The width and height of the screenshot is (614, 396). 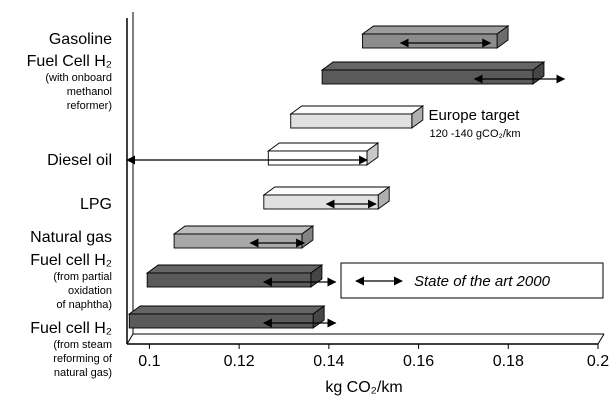 I want to click on x-tick-label: 0.14, so click(x=328, y=361).